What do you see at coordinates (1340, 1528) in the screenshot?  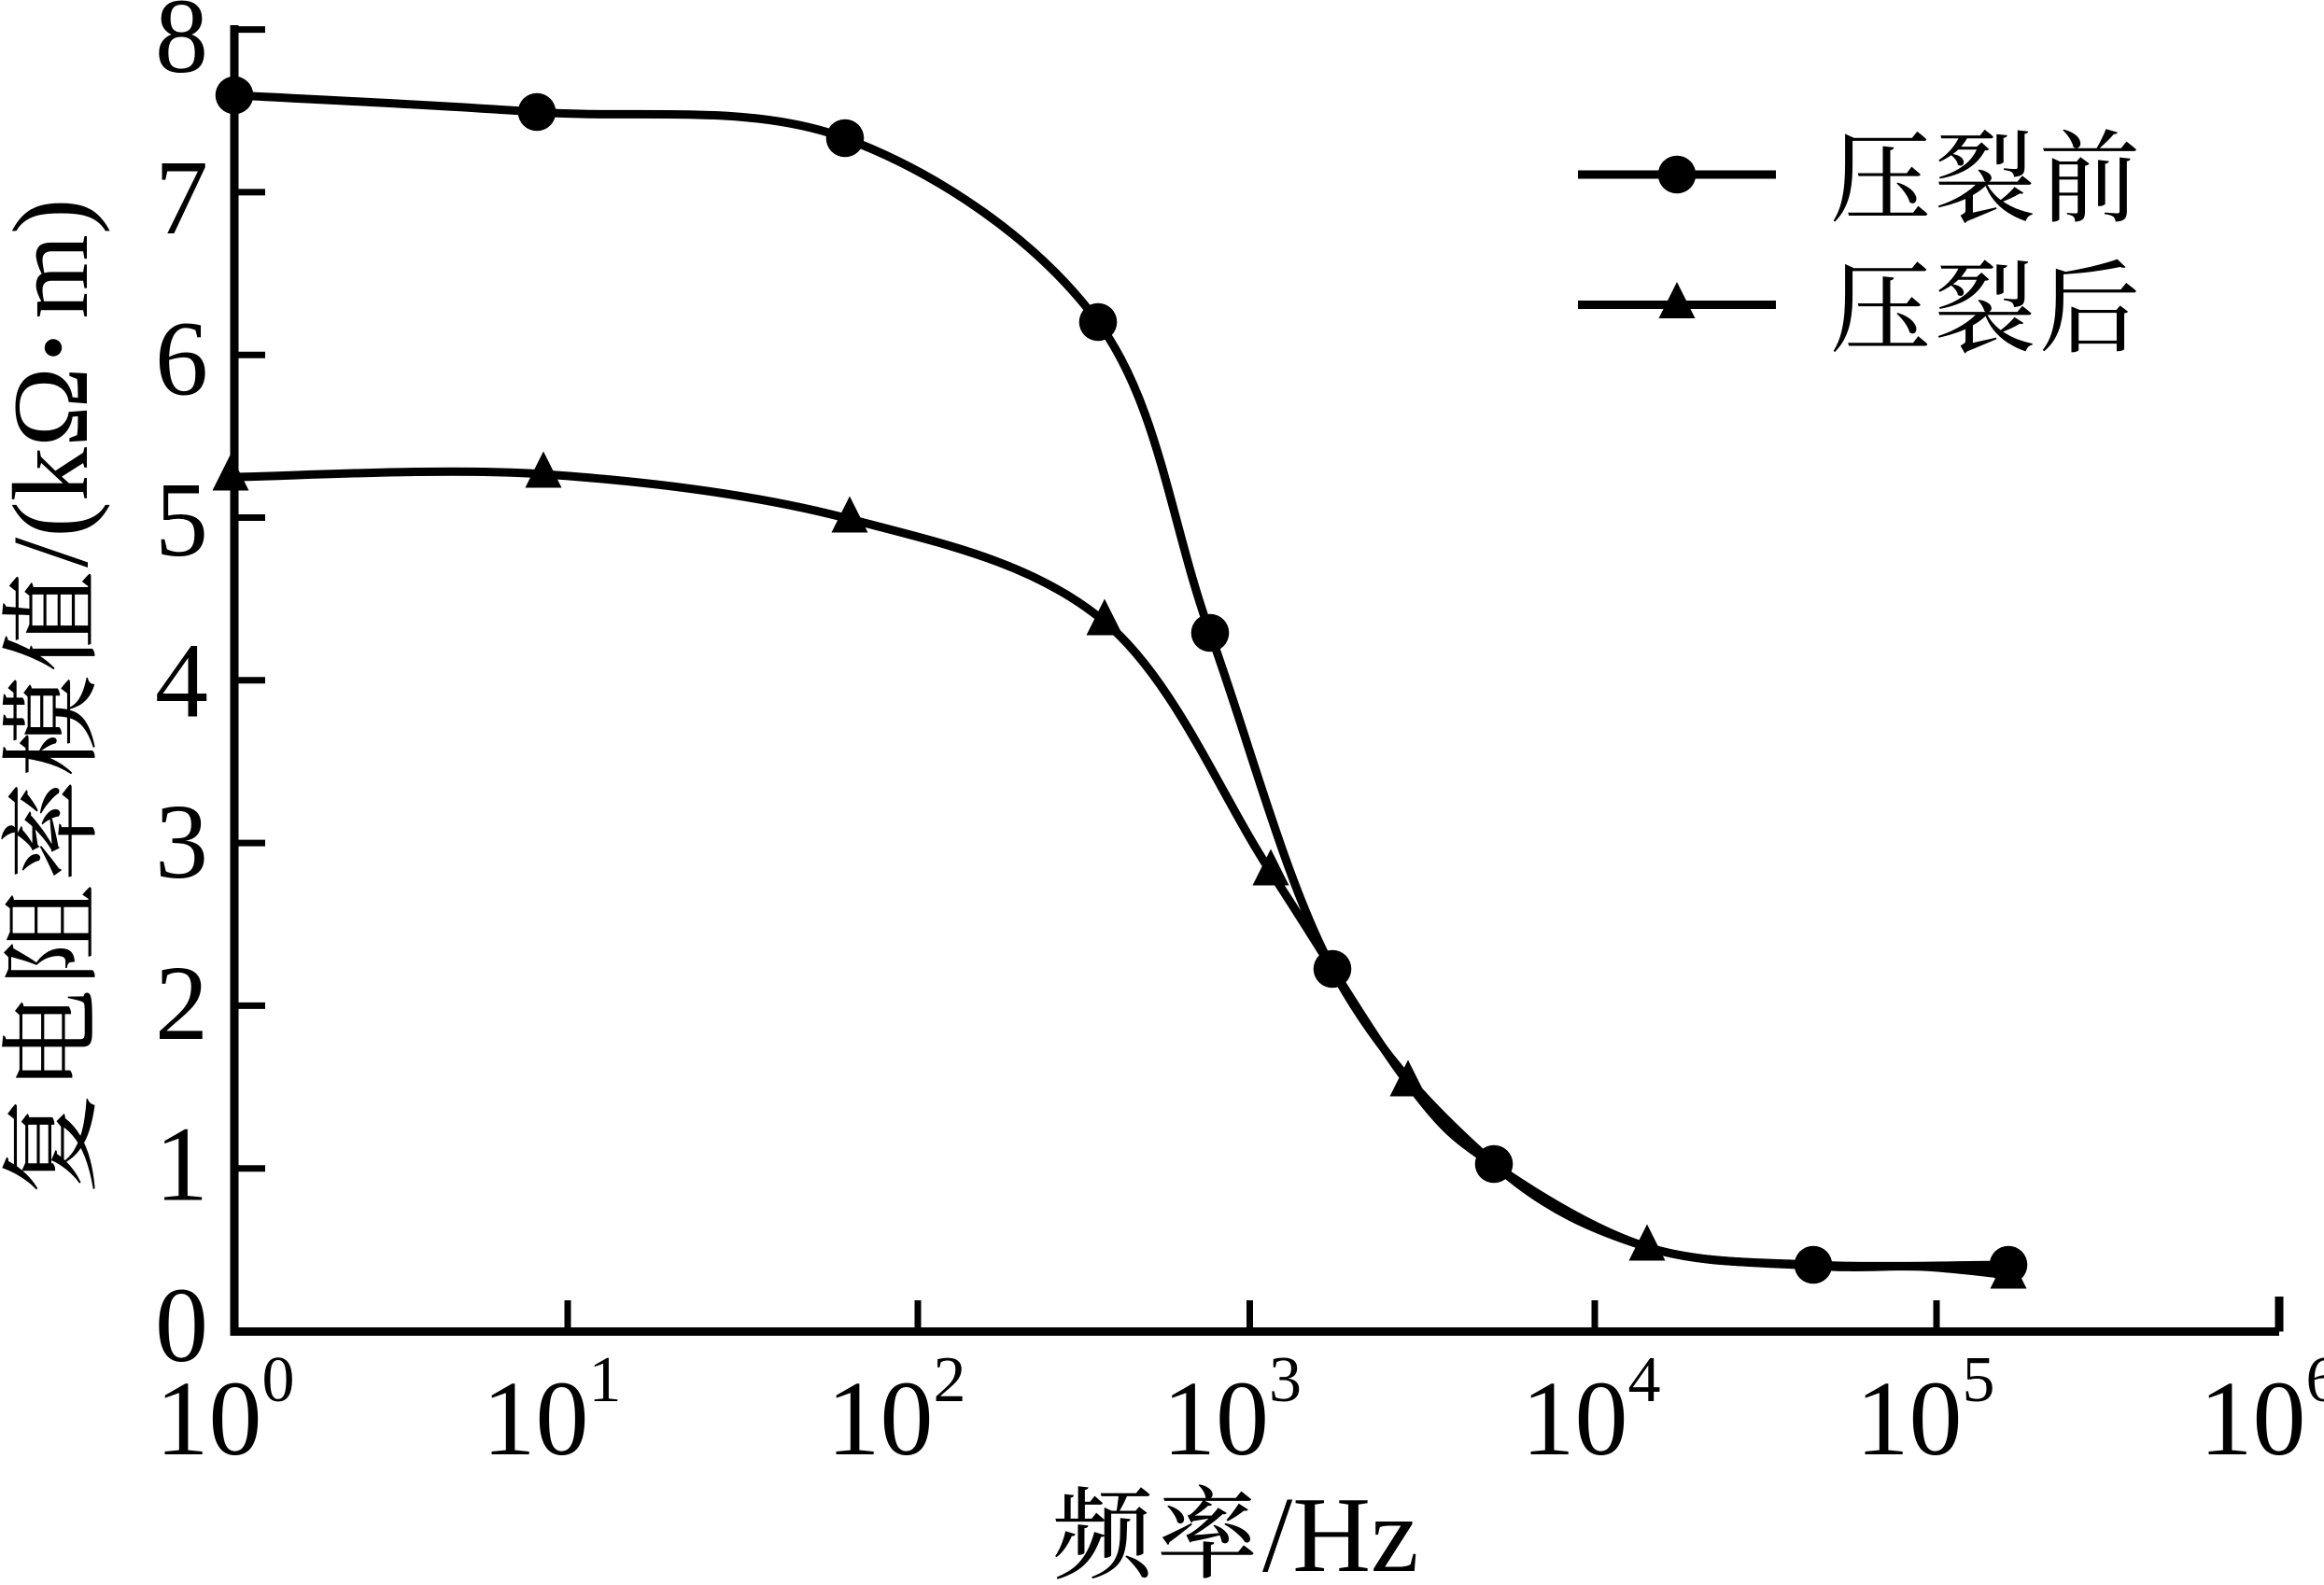 I see `svg-text: /Hz` at bounding box center [1340, 1528].